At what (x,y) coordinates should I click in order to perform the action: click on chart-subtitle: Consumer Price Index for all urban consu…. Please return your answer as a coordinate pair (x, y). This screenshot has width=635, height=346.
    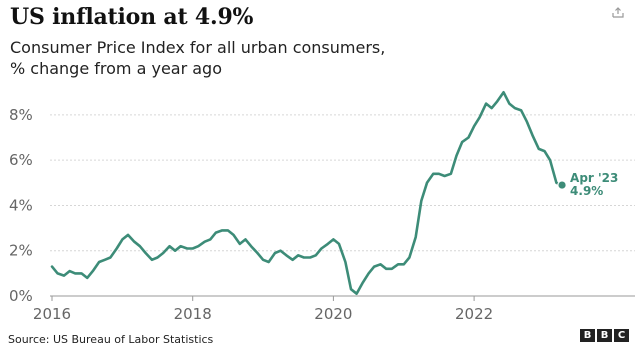
    Looking at the image, I should click on (290, 58).